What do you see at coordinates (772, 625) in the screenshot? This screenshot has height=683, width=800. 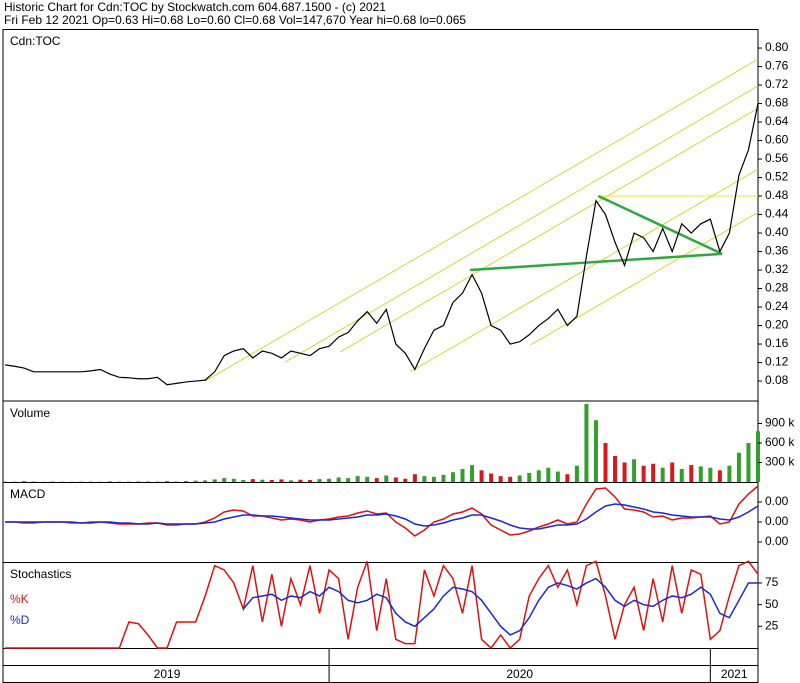 I see `y-tick-label: 25` at bounding box center [772, 625].